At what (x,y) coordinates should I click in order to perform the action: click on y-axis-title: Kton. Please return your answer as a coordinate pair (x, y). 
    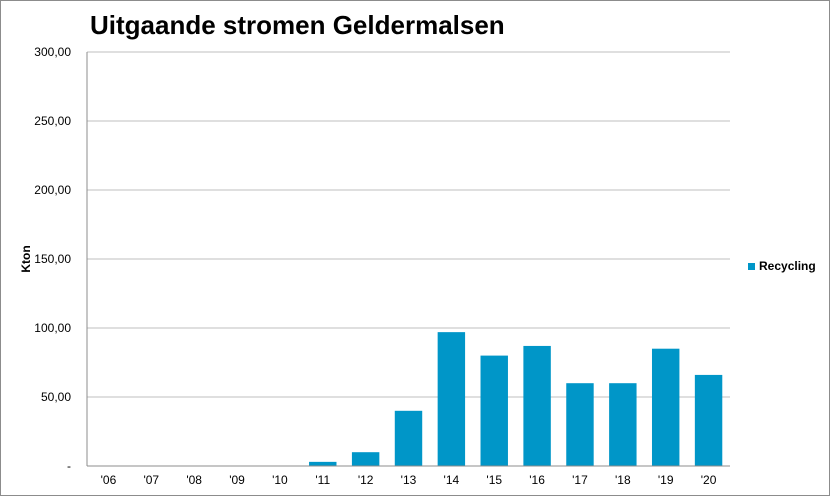
    Looking at the image, I should click on (26, 258).